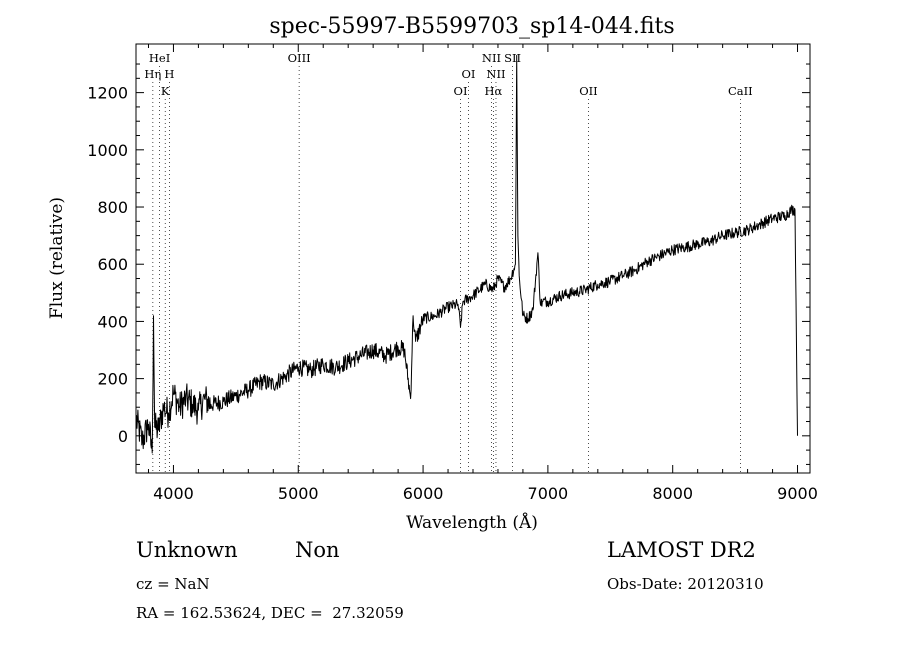  What do you see at coordinates (512, 58) in the screenshot?
I see `spectral-line-label: SII` at bounding box center [512, 58].